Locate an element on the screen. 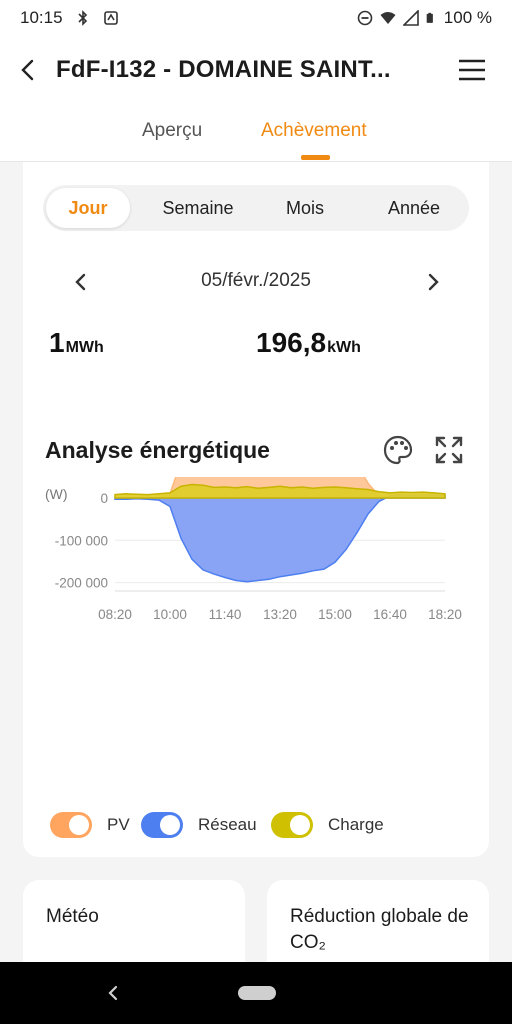  previous-date-button is located at coordinates (81, 282).